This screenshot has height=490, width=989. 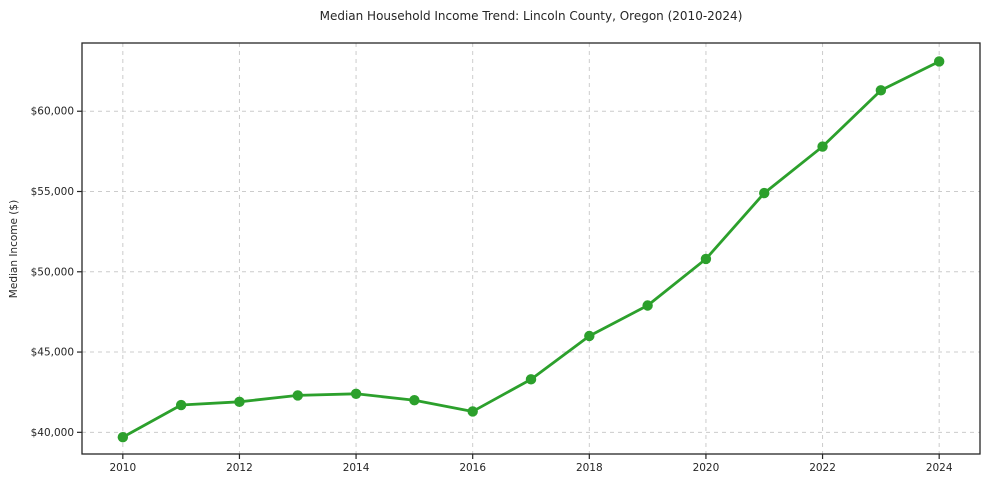 What do you see at coordinates (881, 90) in the screenshot?
I see `data-point-2023` at bounding box center [881, 90].